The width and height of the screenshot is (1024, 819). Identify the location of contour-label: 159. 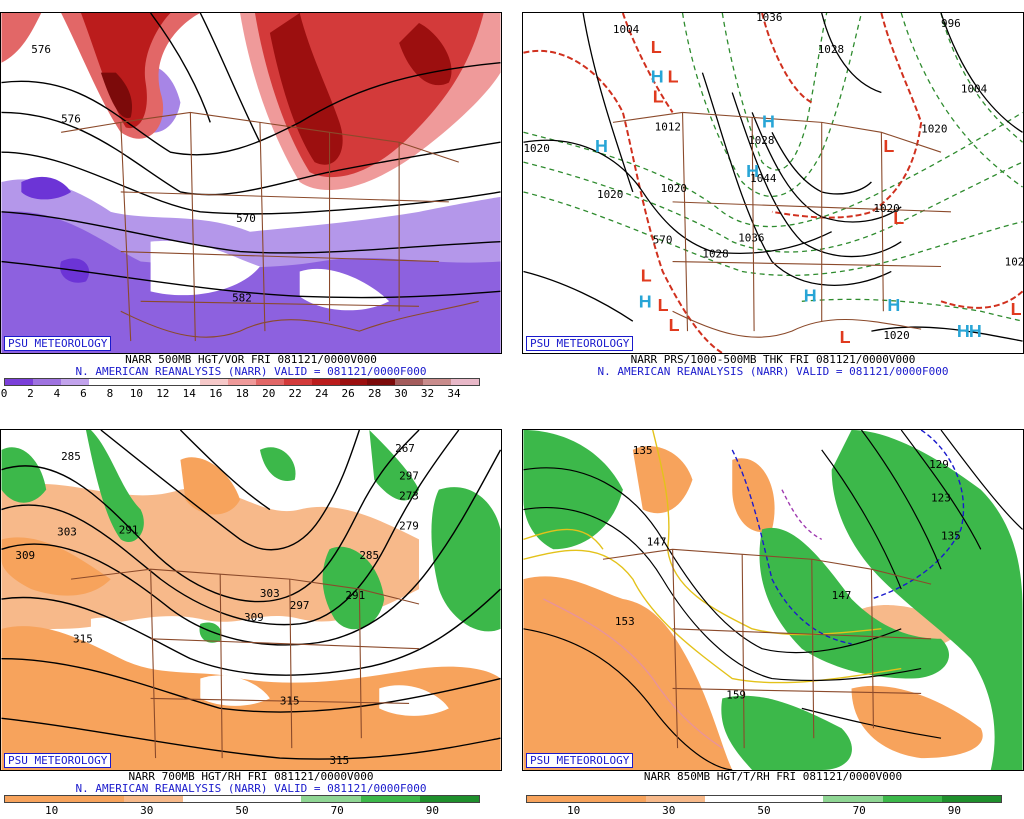
(736, 694).